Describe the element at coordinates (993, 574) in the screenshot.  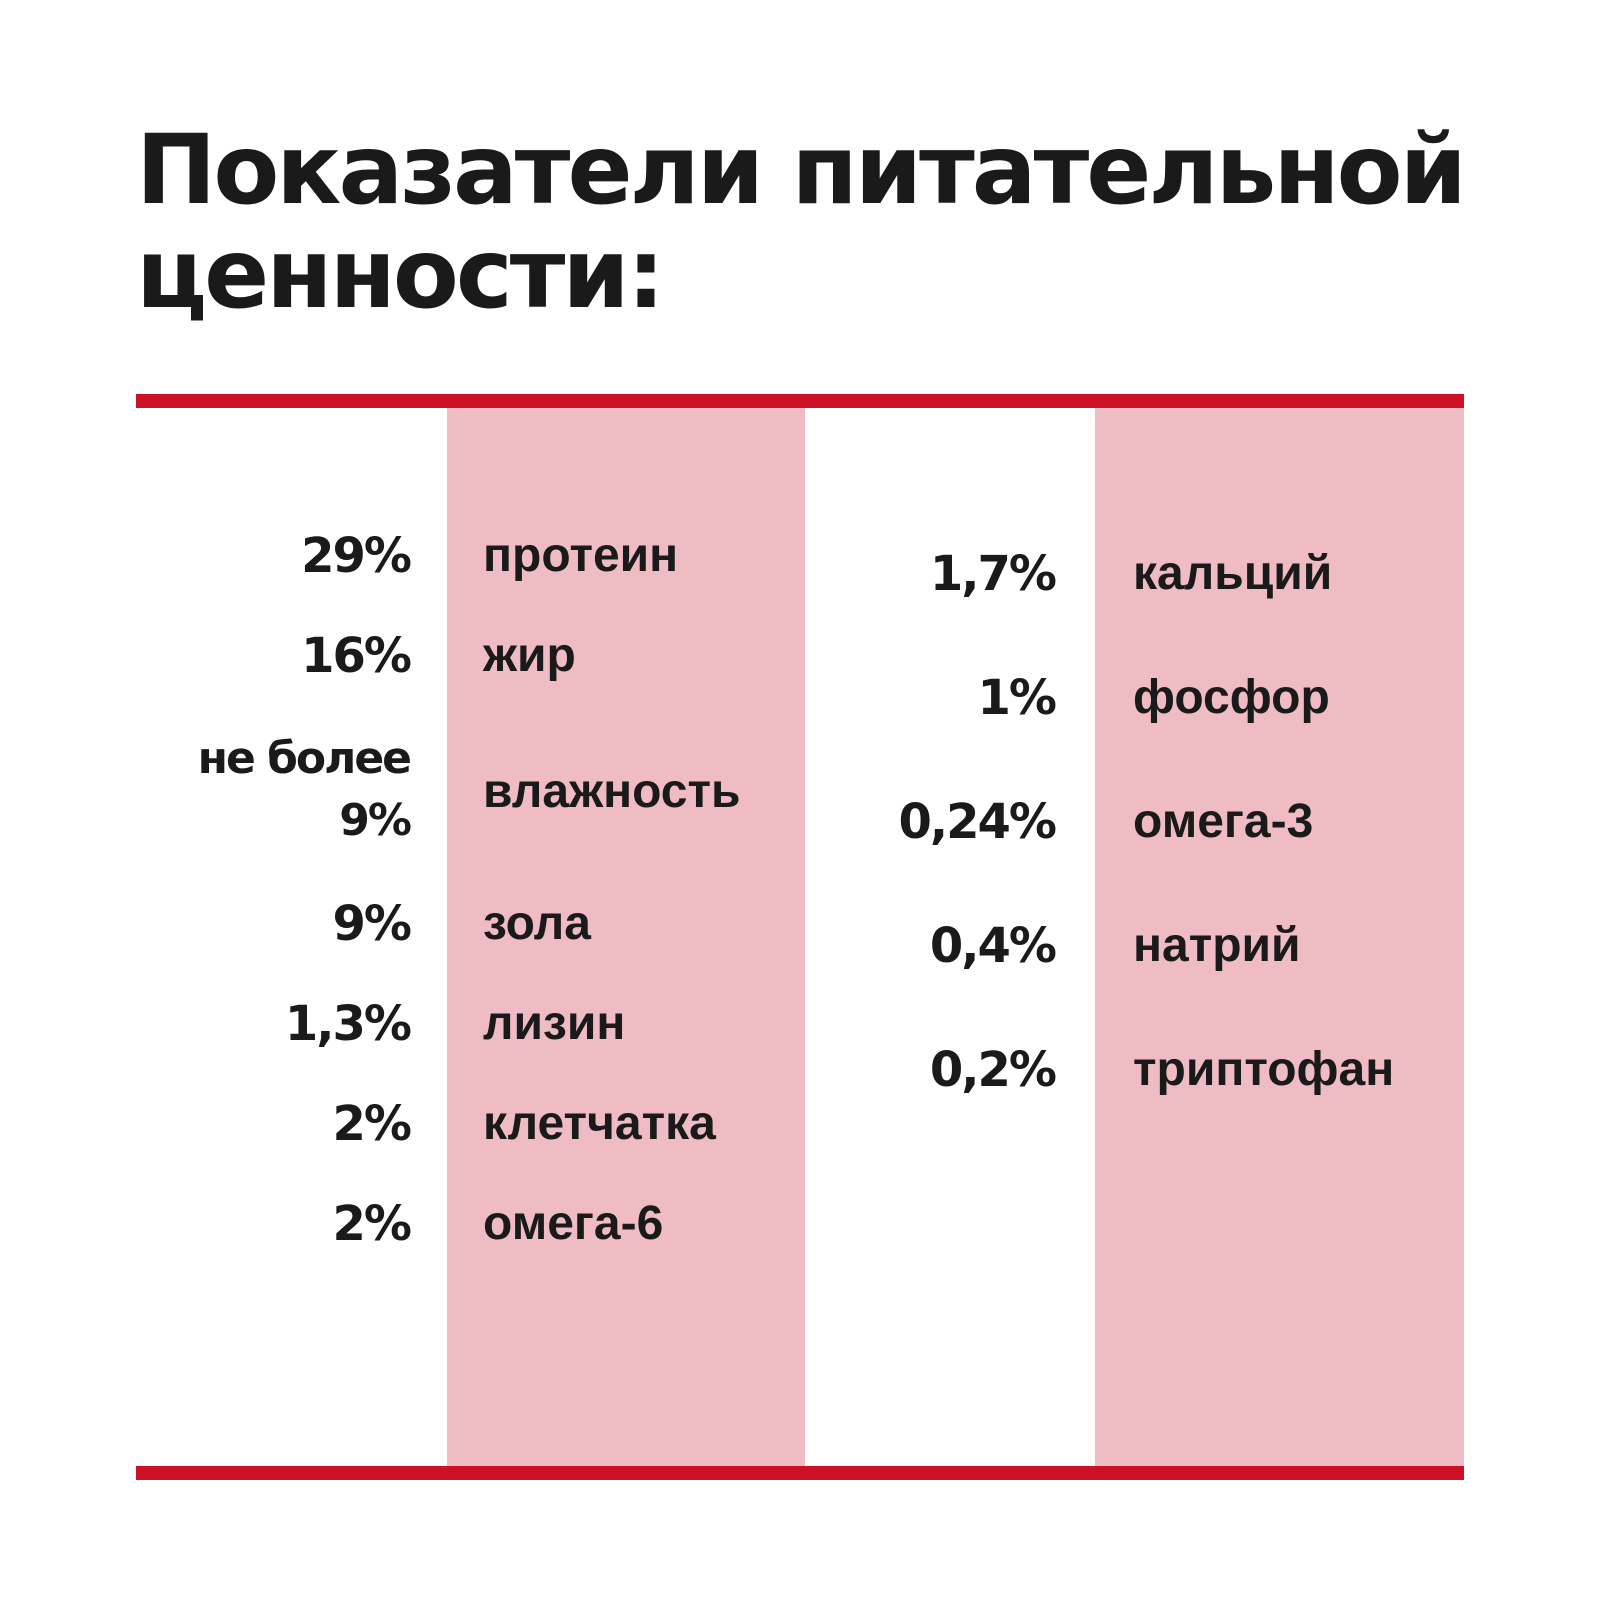
I see `nutrient-value: 1,7%` at that location.